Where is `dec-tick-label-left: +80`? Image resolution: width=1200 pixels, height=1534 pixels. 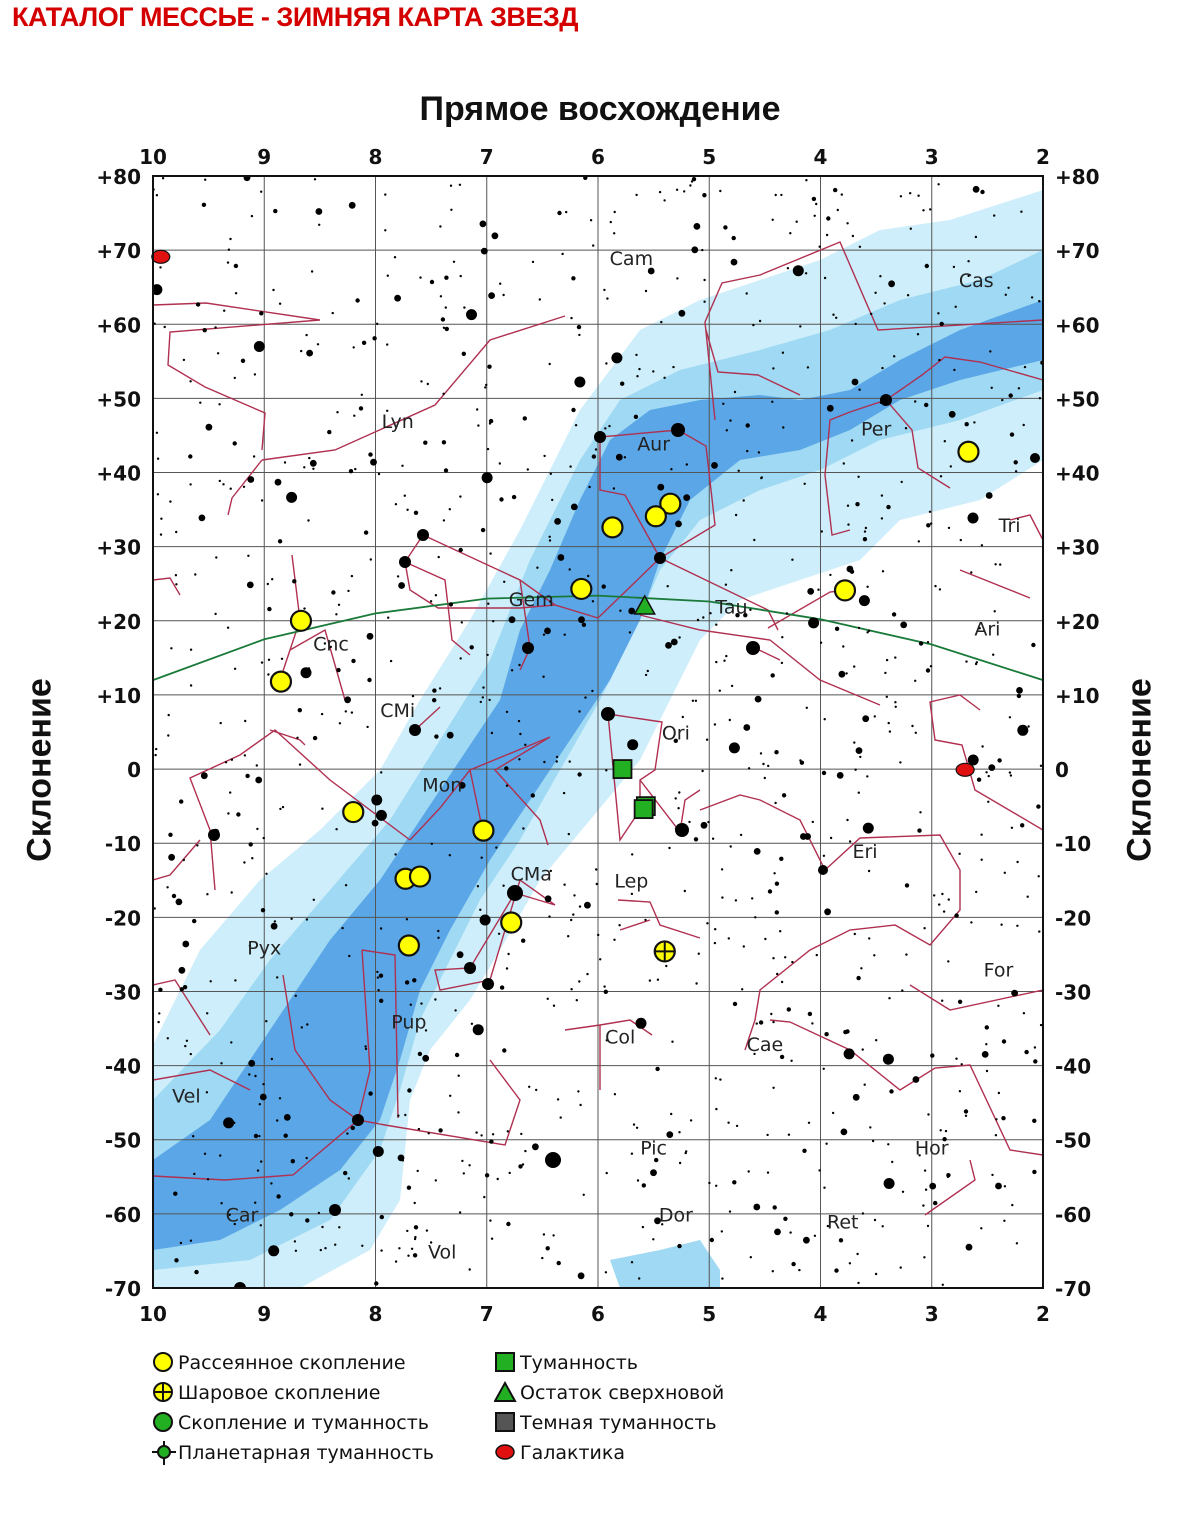
dec-tick-label-left: +80 is located at coordinates (118, 177).